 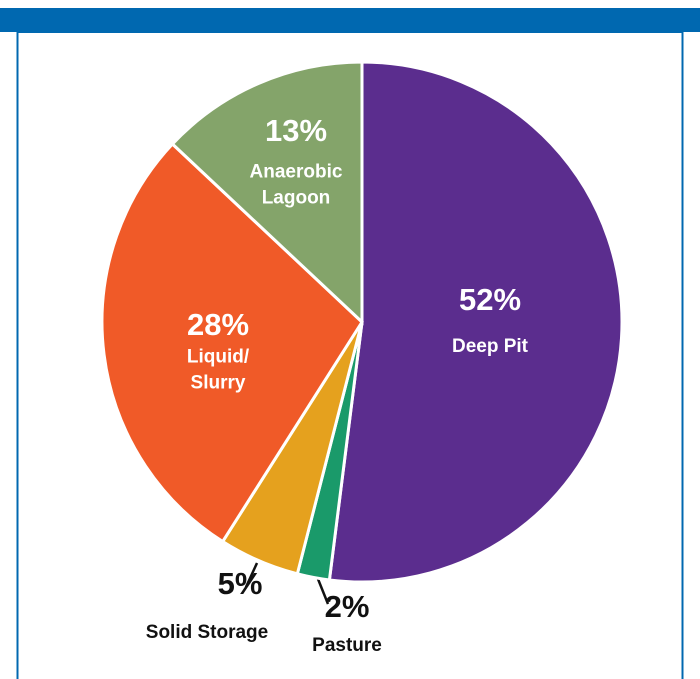 What do you see at coordinates (490, 300) in the screenshot?
I see `value-label: 52%` at bounding box center [490, 300].